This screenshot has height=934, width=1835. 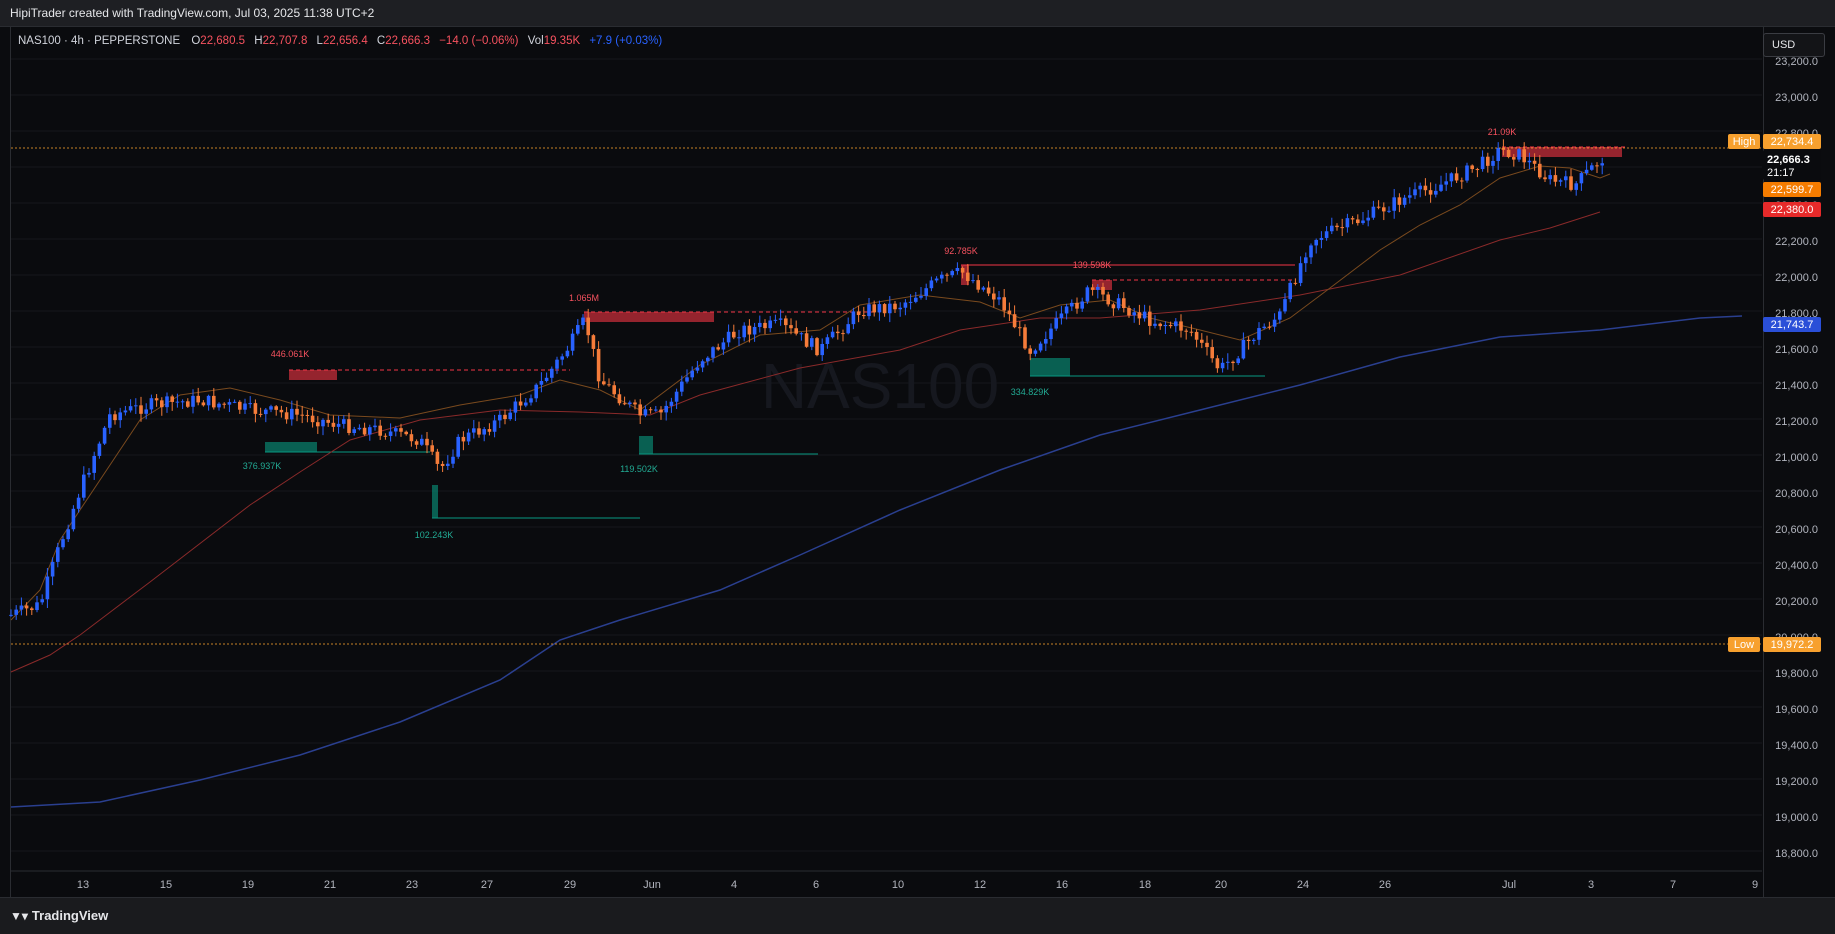 What do you see at coordinates (319, 41) in the screenshot?
I see `low-key: L` at bounding box center [319, 41].